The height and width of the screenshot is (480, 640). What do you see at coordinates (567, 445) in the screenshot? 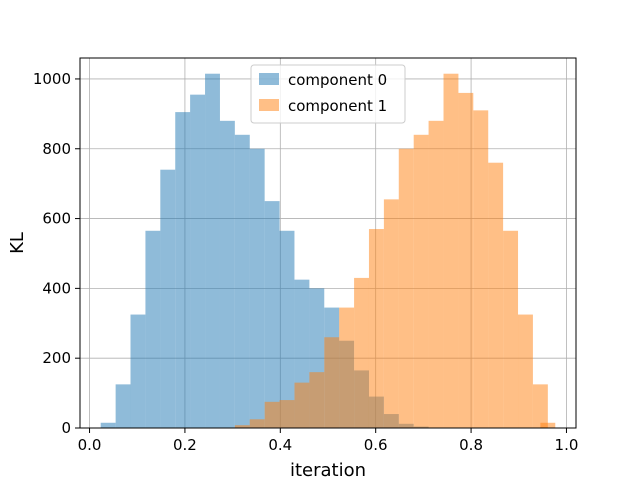
I see `x-tick-label: 1.0` at bounding box center [567, 445].